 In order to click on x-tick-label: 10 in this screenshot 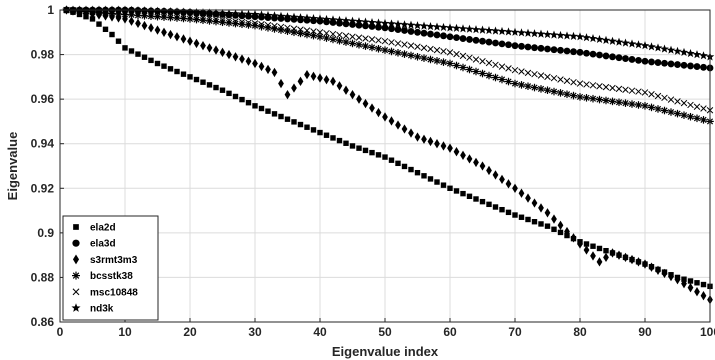, I will do `click(125, 332)`.